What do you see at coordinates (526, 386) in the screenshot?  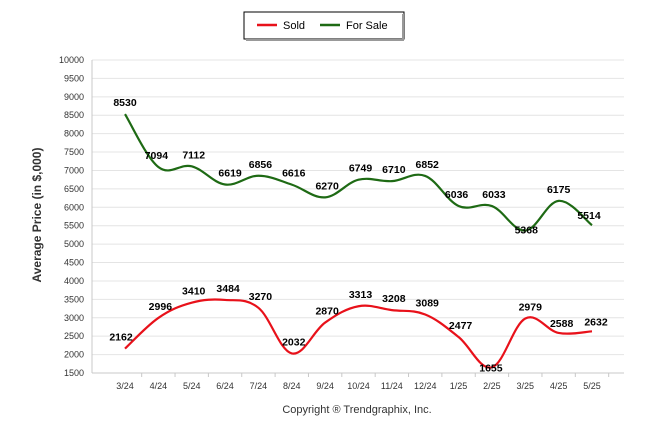 I see `x-tick-label: 3/25` at bounding box center [526, 386].